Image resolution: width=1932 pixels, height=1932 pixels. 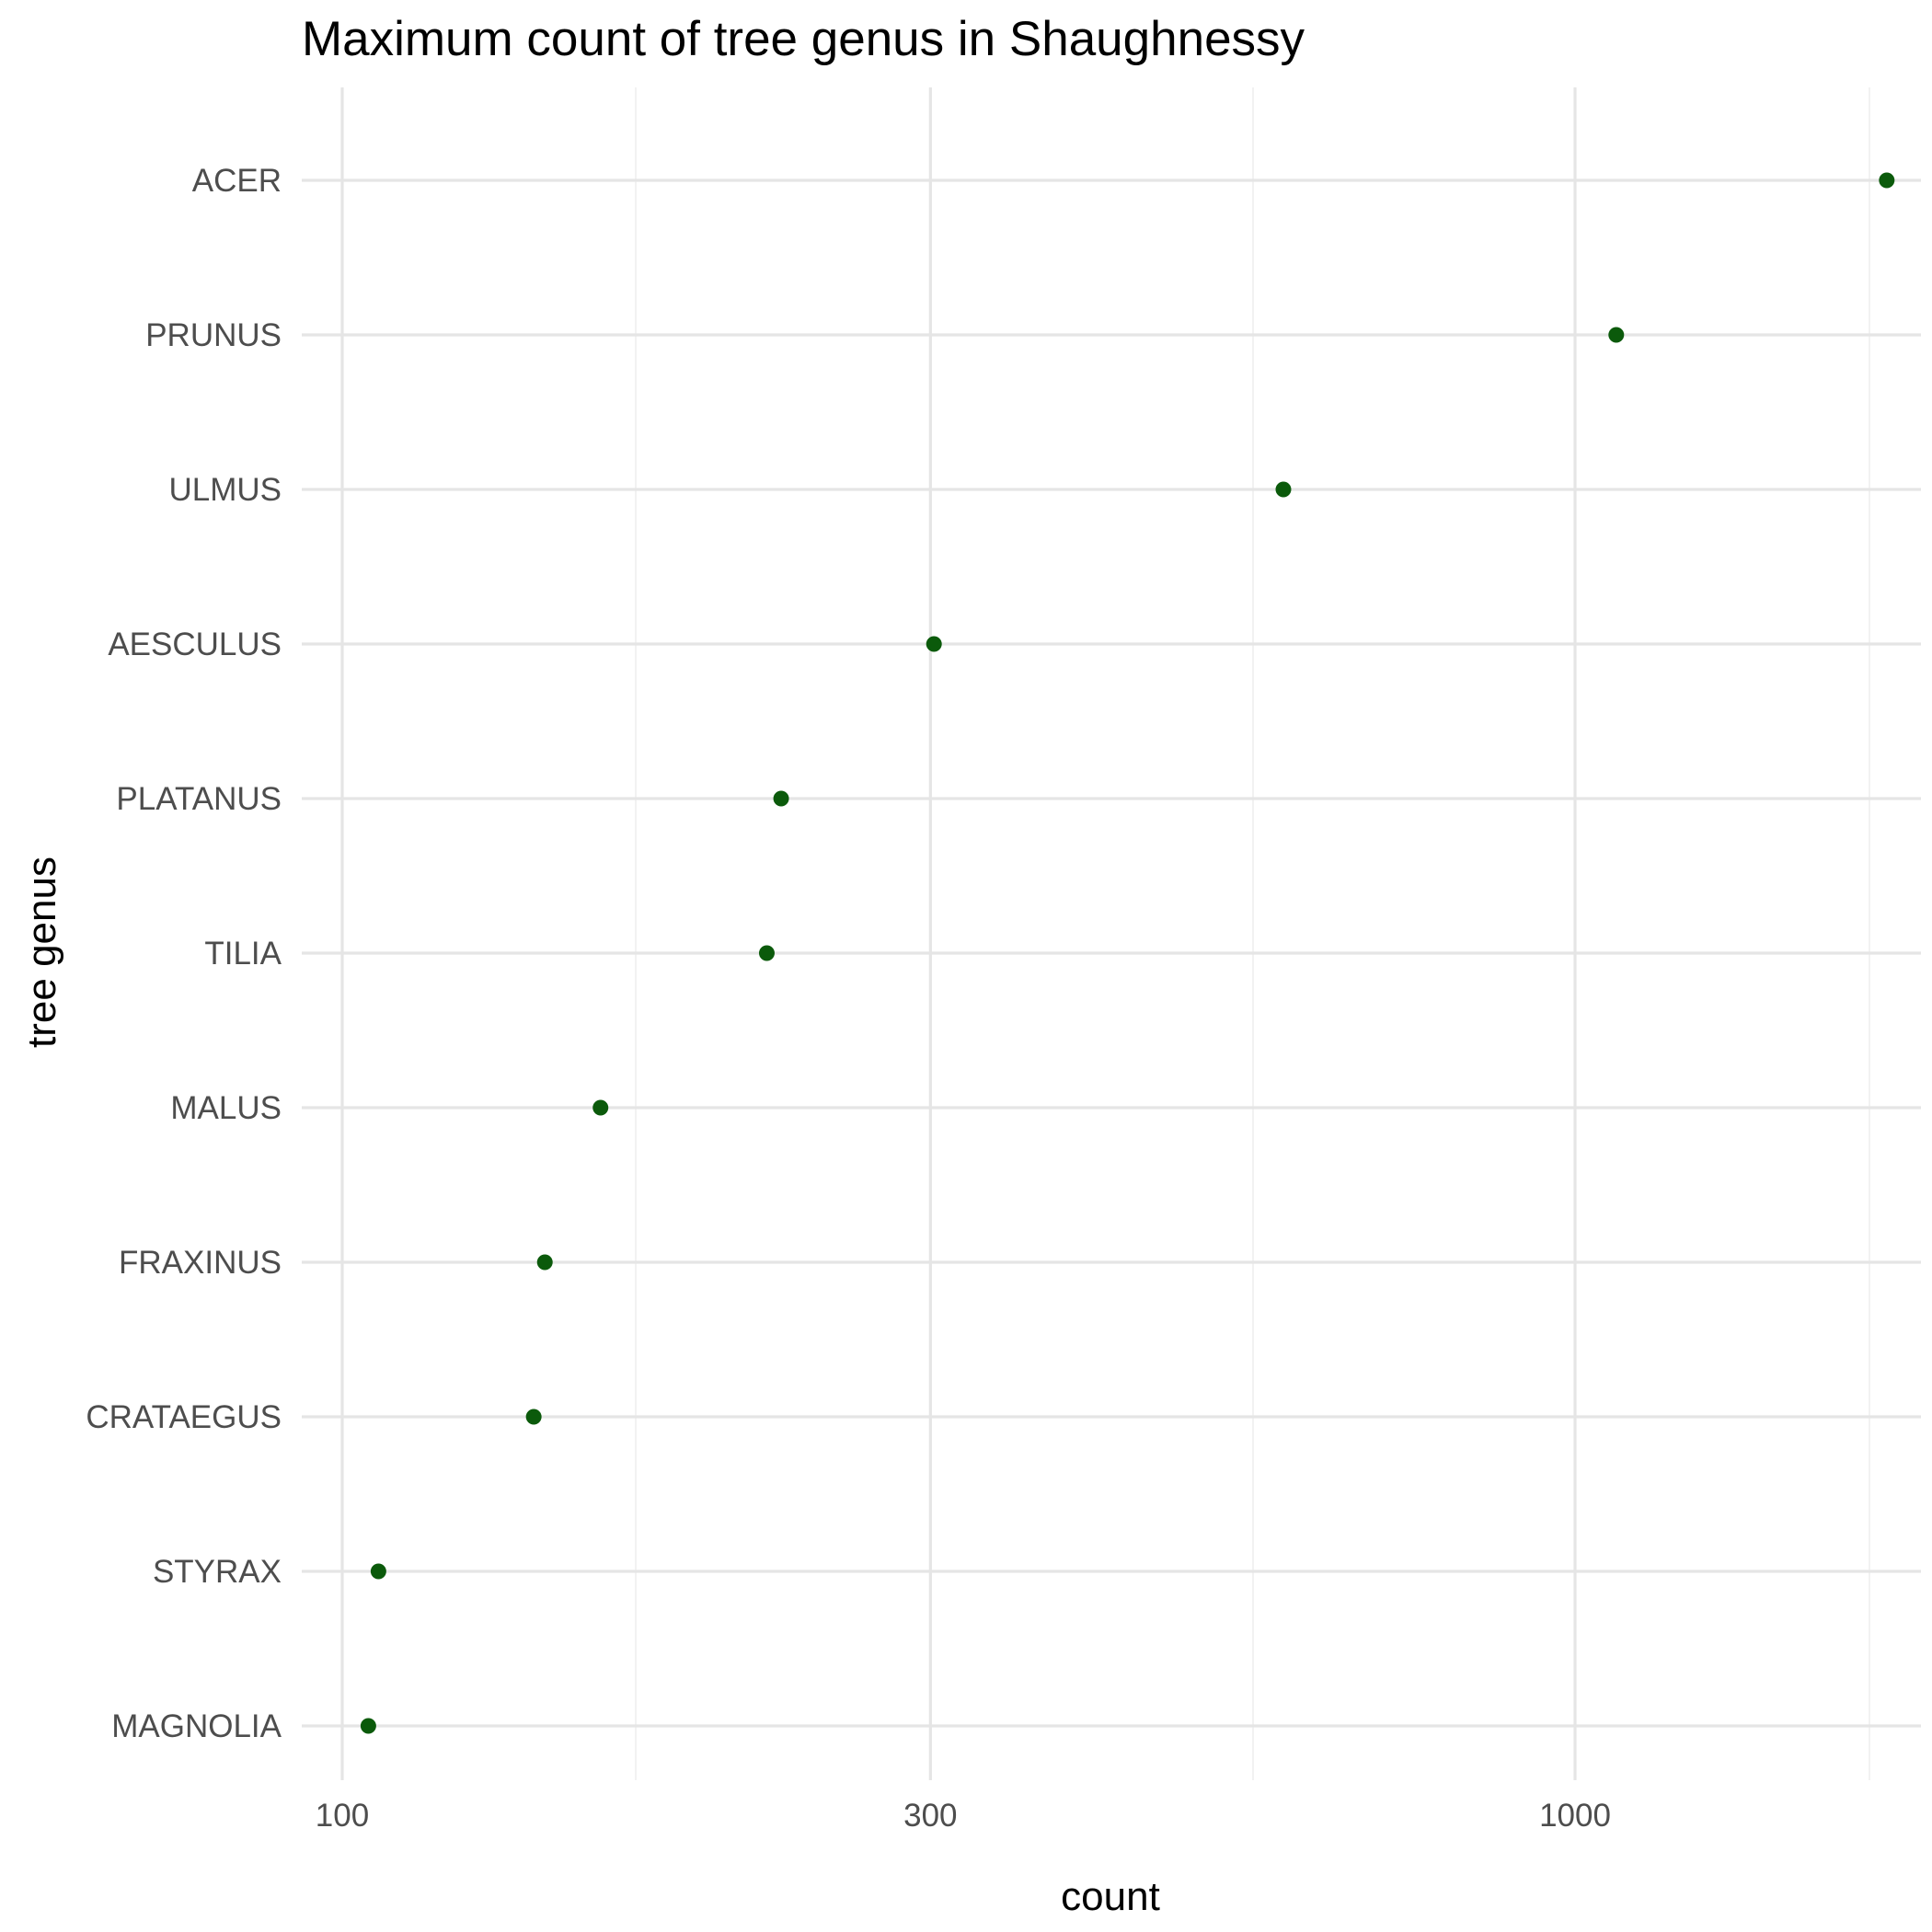 I want to click on y-tick-label-crataegus: CRATAEGUS, so click(x=184, y=1417).